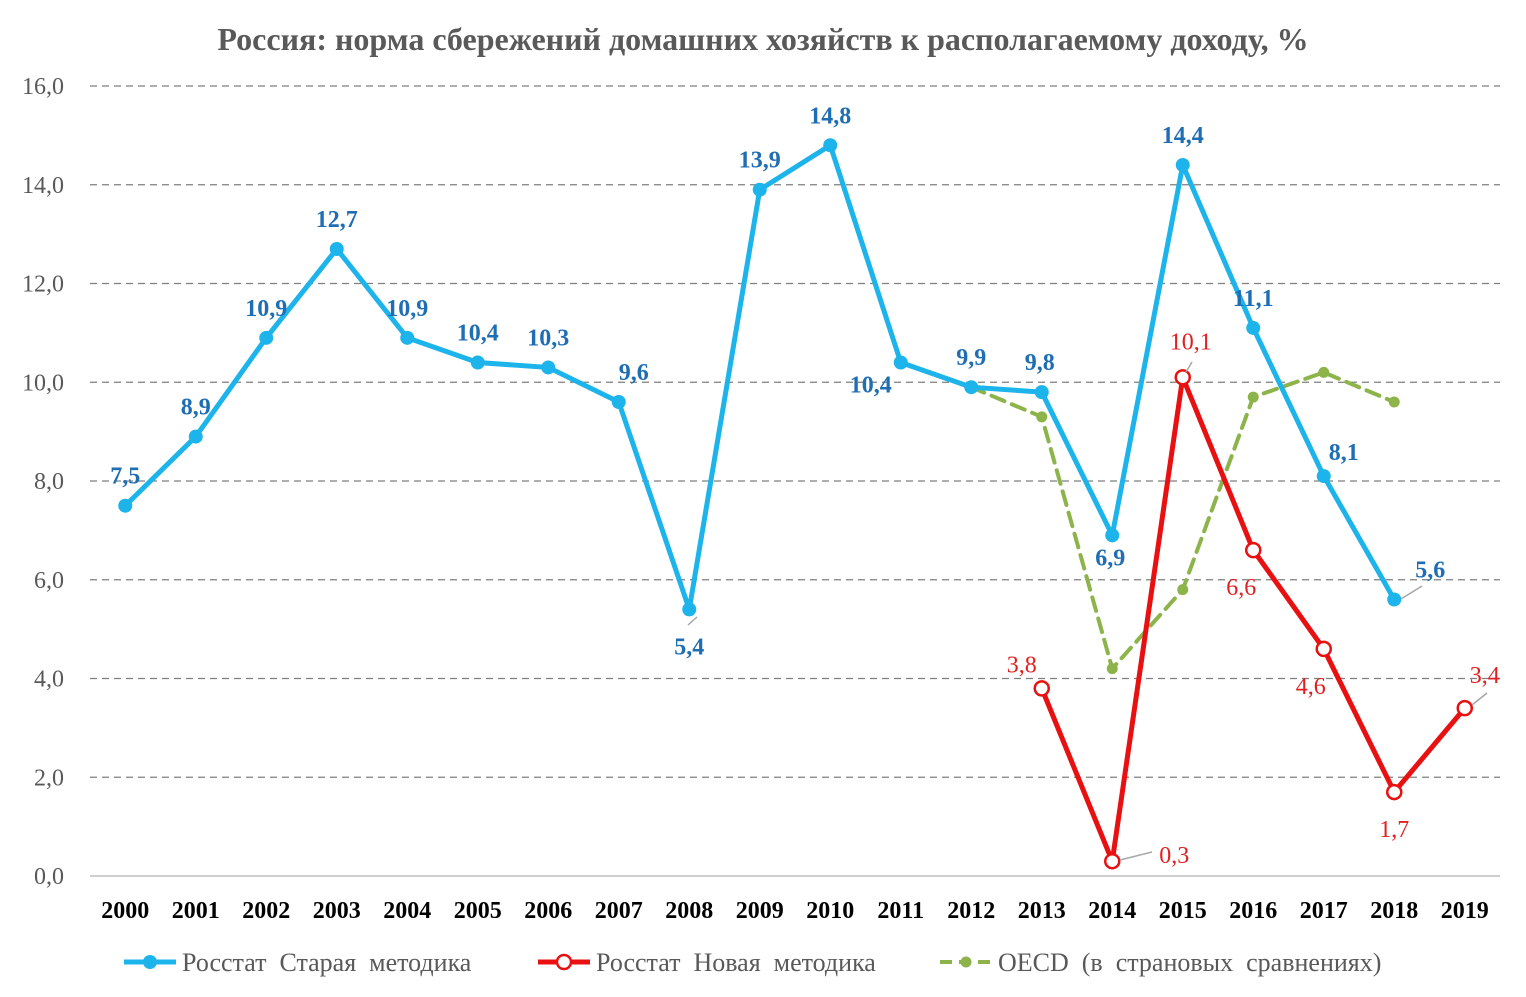 The width and height of the screenshot is (1526, 997). Describe the element at coordinates (49, 581) in the screenshot. I see `y-tick-label: 6,0` at that location.